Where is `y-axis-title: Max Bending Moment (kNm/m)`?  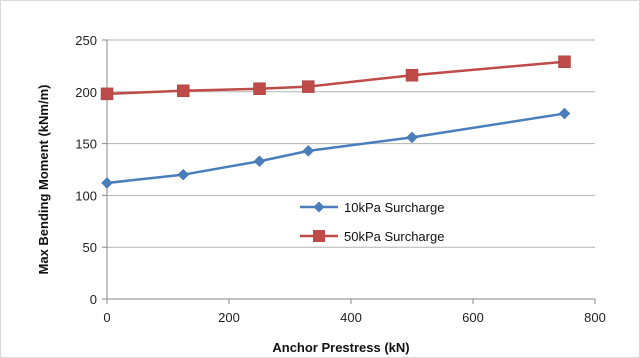
y-axis-title: Max Bending Moment (kNm/m) is located at coordinates (43, 180).